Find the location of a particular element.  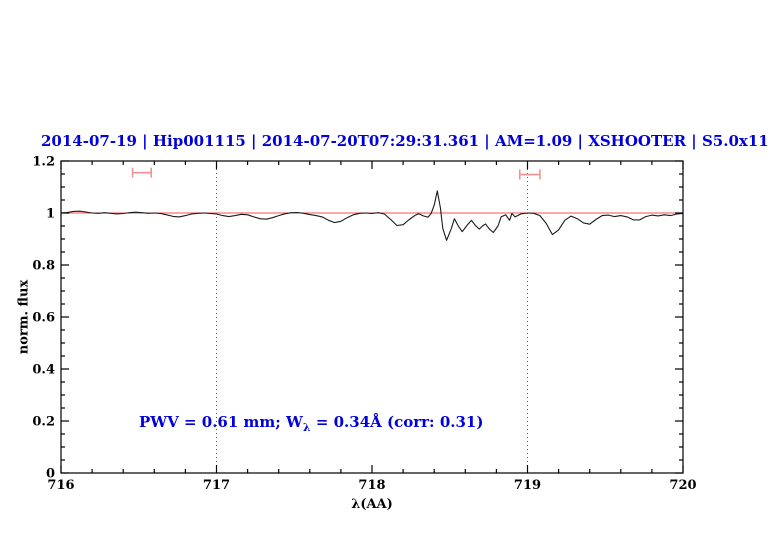

x-tick-label: 720 is located at coordinates (682, 485).